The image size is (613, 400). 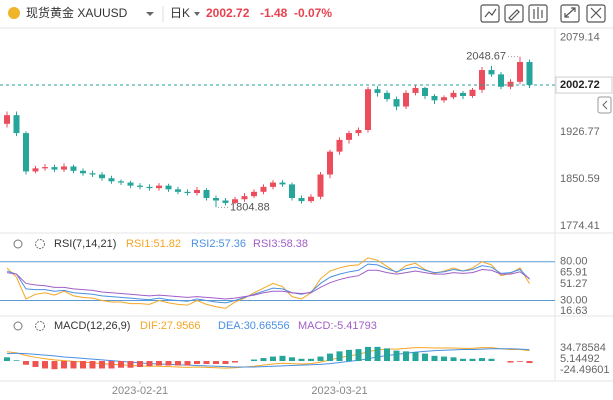 I want to click on fullscreen-button, so click(x=570, y=13).